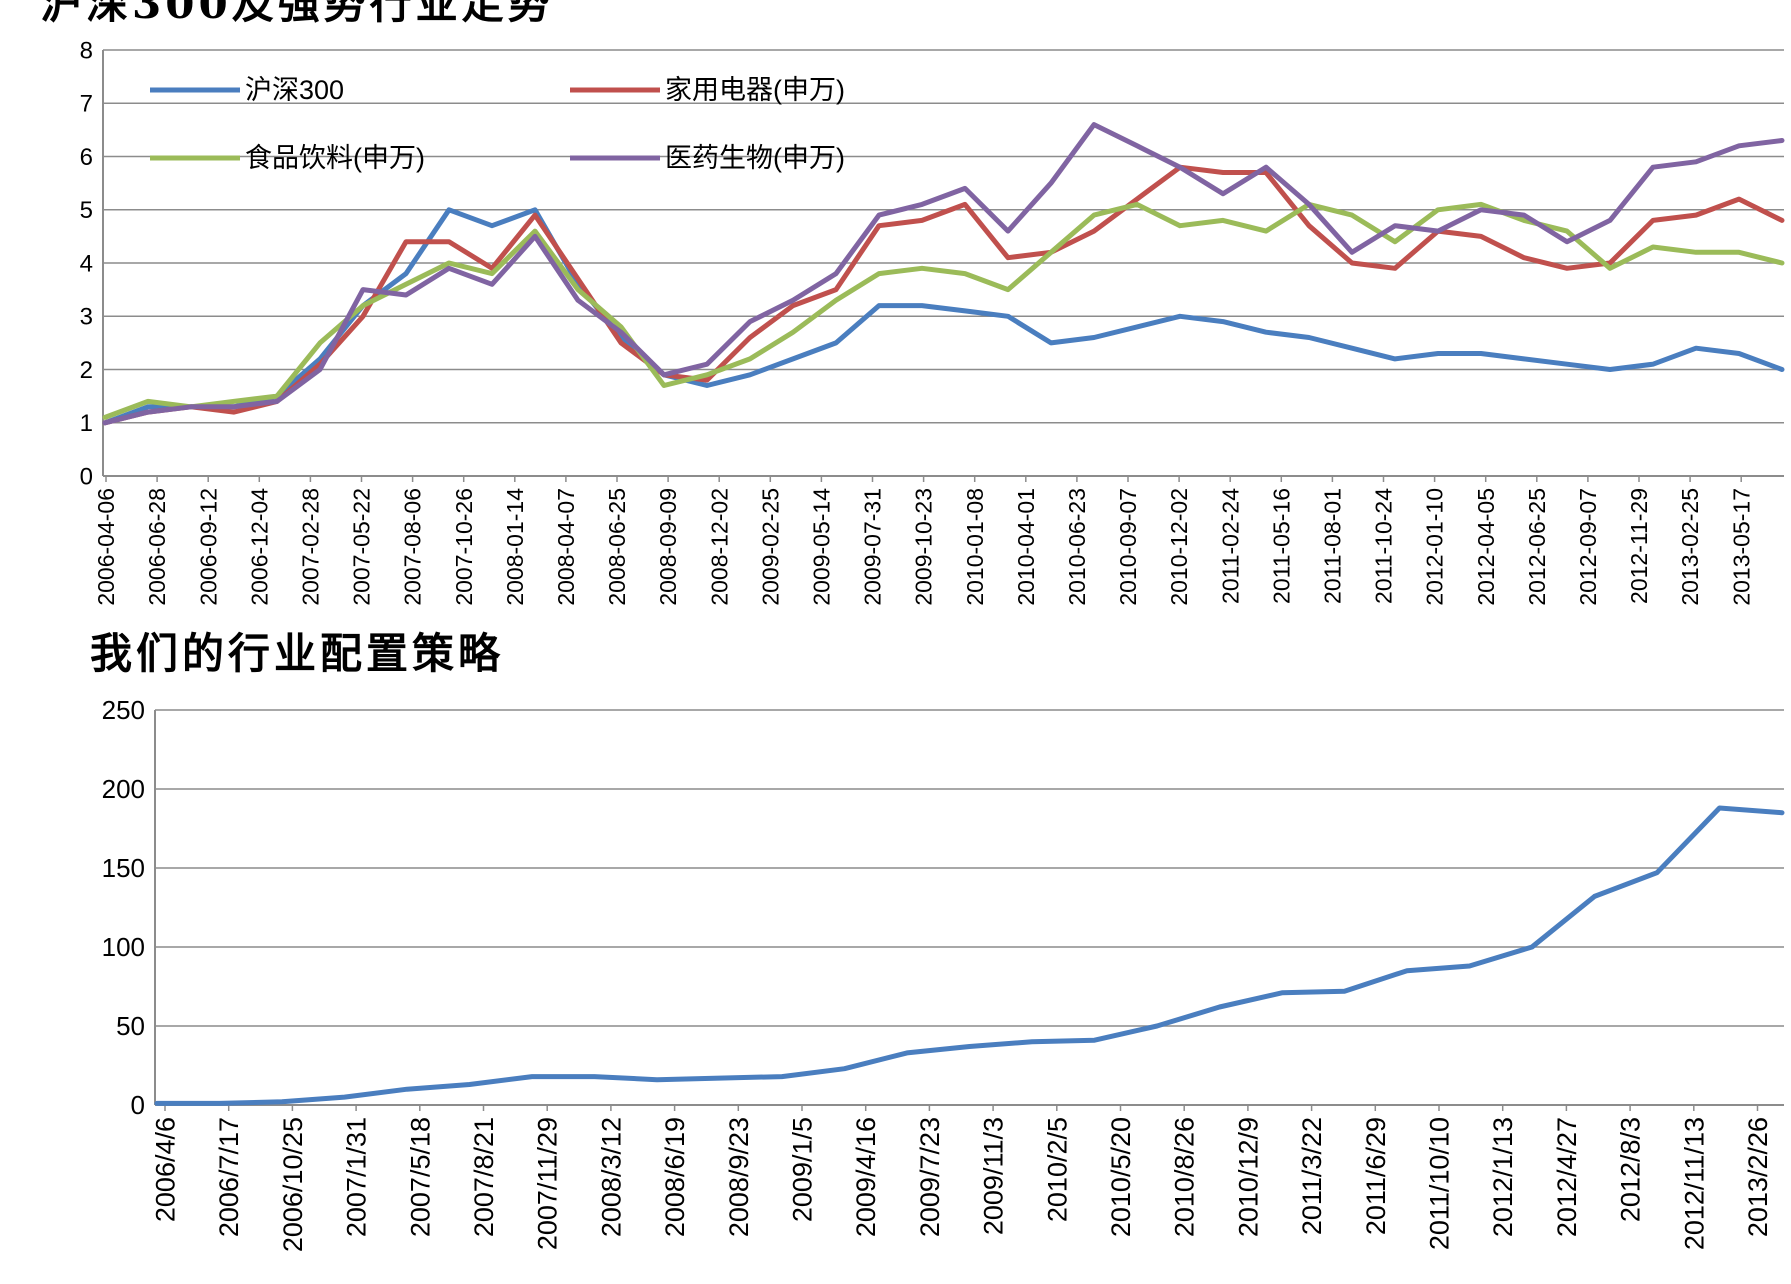 Image resolution: width=1791 pixels, height=1284 pixels. What do you see at coordinates (930, 1177) in the screenshot?
I see `x-tick-label: 2009/7/23` at bounding box center [930, 1177].